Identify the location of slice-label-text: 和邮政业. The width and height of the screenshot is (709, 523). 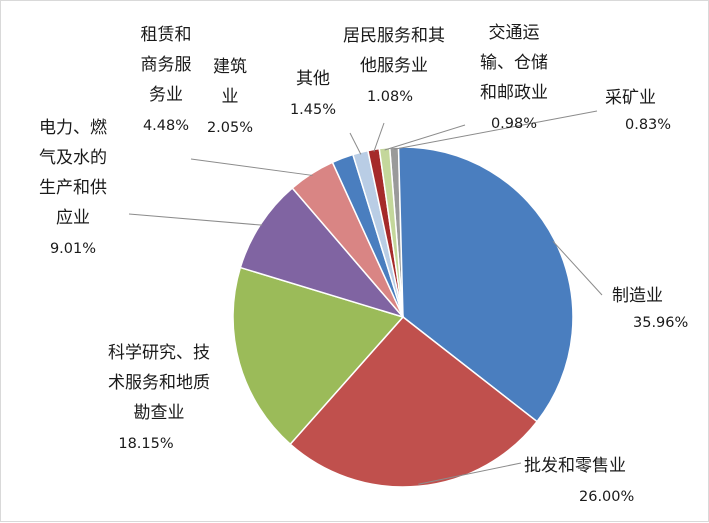
(514, 93).